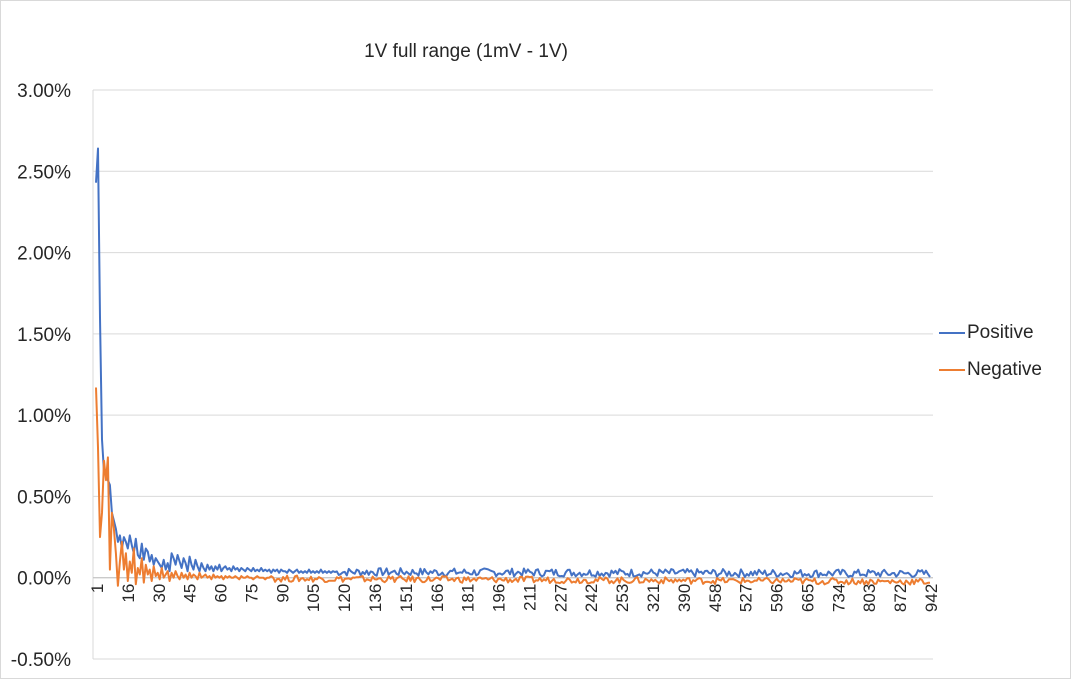  What do you see at coordinates (931, 598) in the screenshot?
I see `x-tick-label: 942` at bounding box center [931, 598].